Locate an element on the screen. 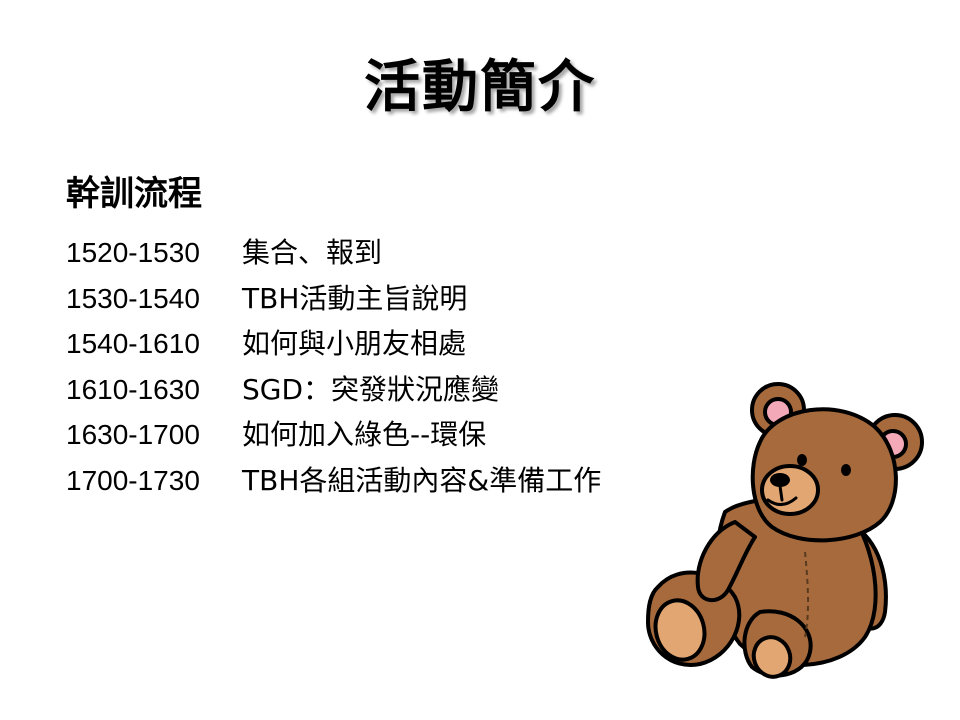 The image size is (960, 720). schedule-item: 1610-1630 SGD：突發狀況應變 is located at coordinates (333, 390).